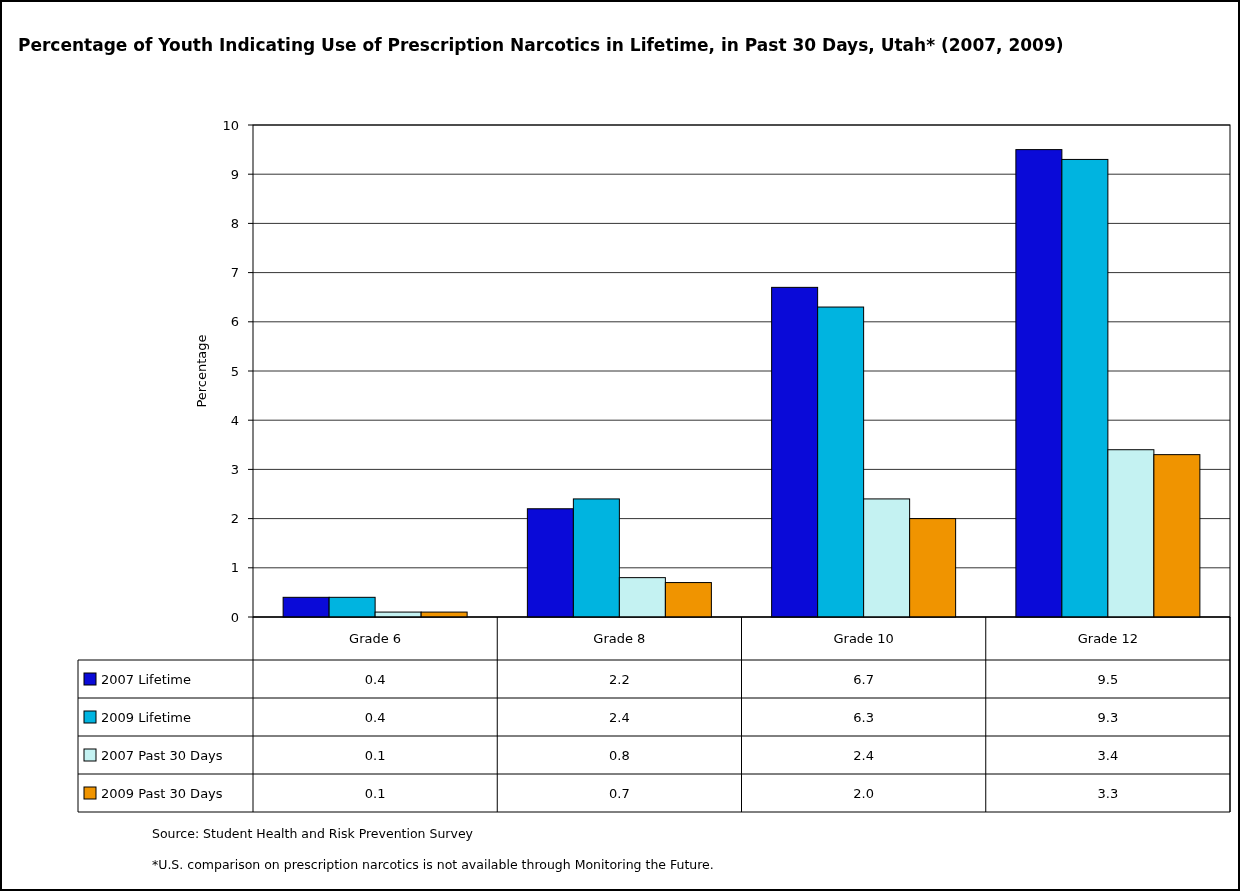 This screenshot has height=891, width=1240. What do you see at coordinates (234, 568) in the screenshot?
I see `y-tick-label: 1` at bounding box center [234, 568].